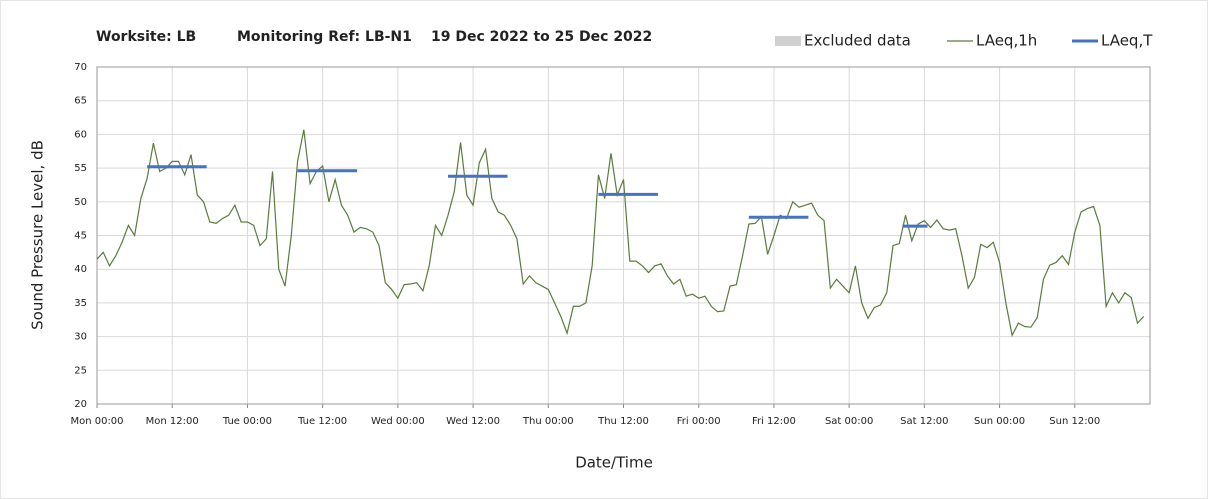 The height and width of the screenshot is (499, 1208). Describe the element at coordinates (548, 421) in the screenshot. I see `x-tick-label: Thu 00:00` at that location.